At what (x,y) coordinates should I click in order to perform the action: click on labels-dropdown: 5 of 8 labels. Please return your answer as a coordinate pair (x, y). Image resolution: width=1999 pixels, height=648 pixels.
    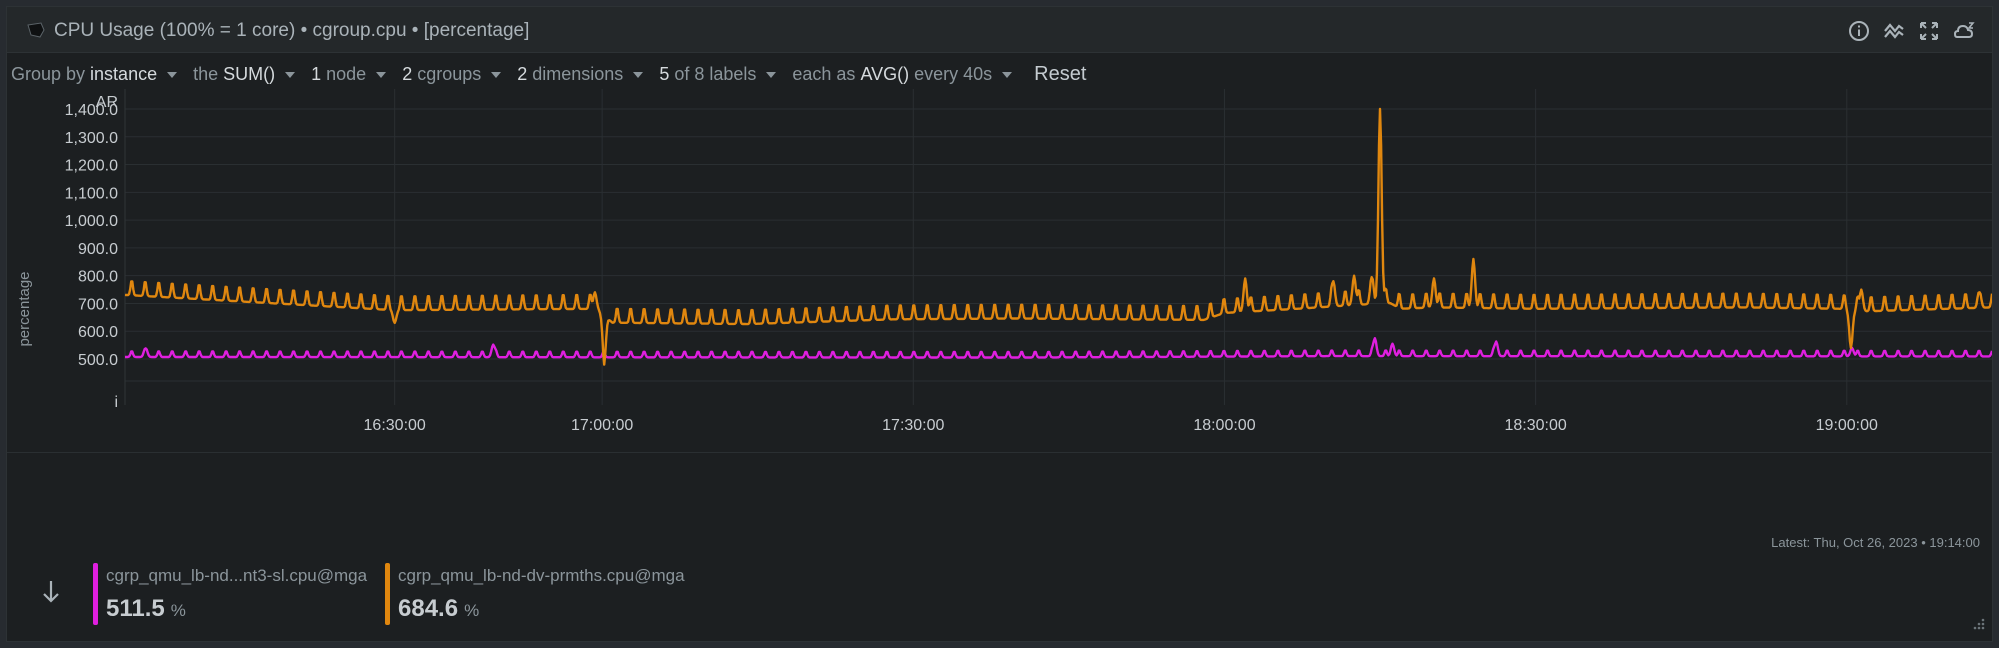
    Looking at the image, I should click on (718, 74).